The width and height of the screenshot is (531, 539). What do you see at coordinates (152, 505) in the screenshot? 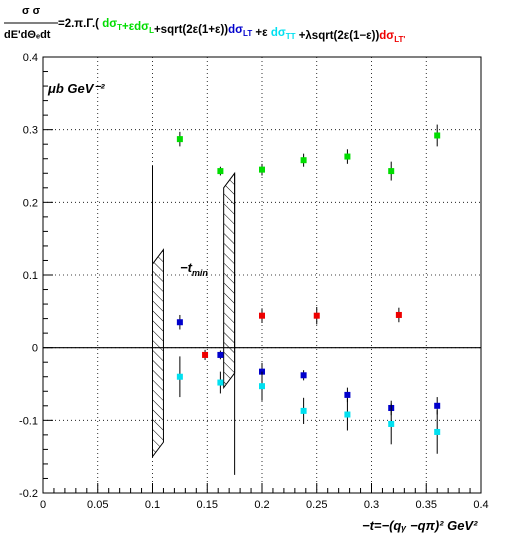
I see `x-tick-label: 0.1` at bounding box center [152, 505].